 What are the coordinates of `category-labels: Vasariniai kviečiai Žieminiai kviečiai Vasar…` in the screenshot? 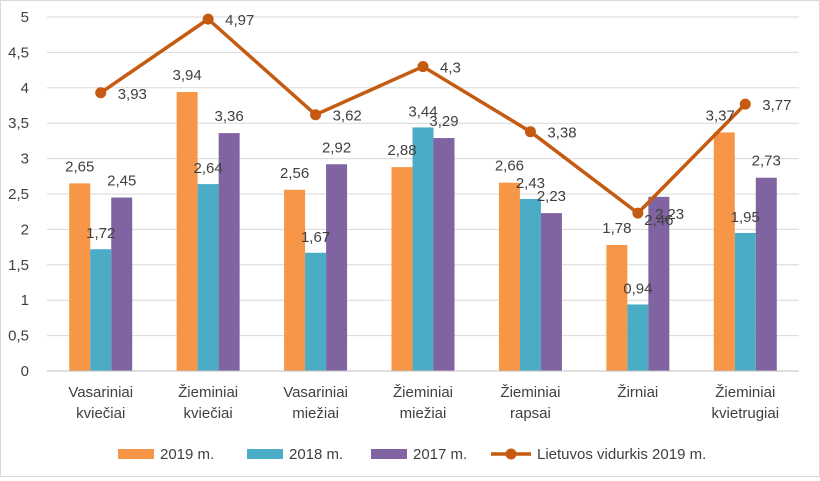 It's located at (423, 403).